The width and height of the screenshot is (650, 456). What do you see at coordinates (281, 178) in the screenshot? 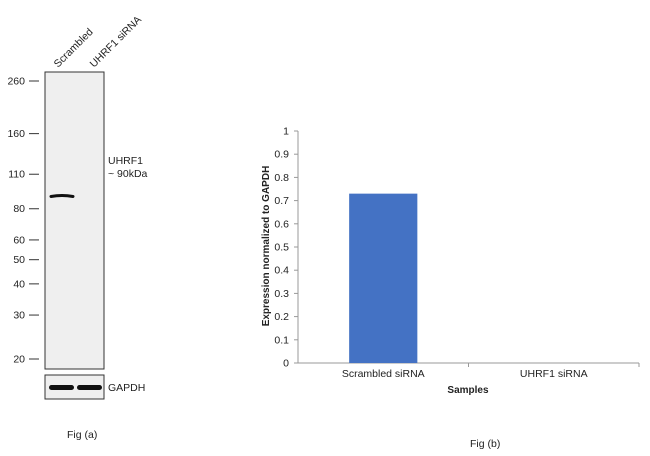
I see `y-tick-label: 0.8` at bounding box center [281, 178].